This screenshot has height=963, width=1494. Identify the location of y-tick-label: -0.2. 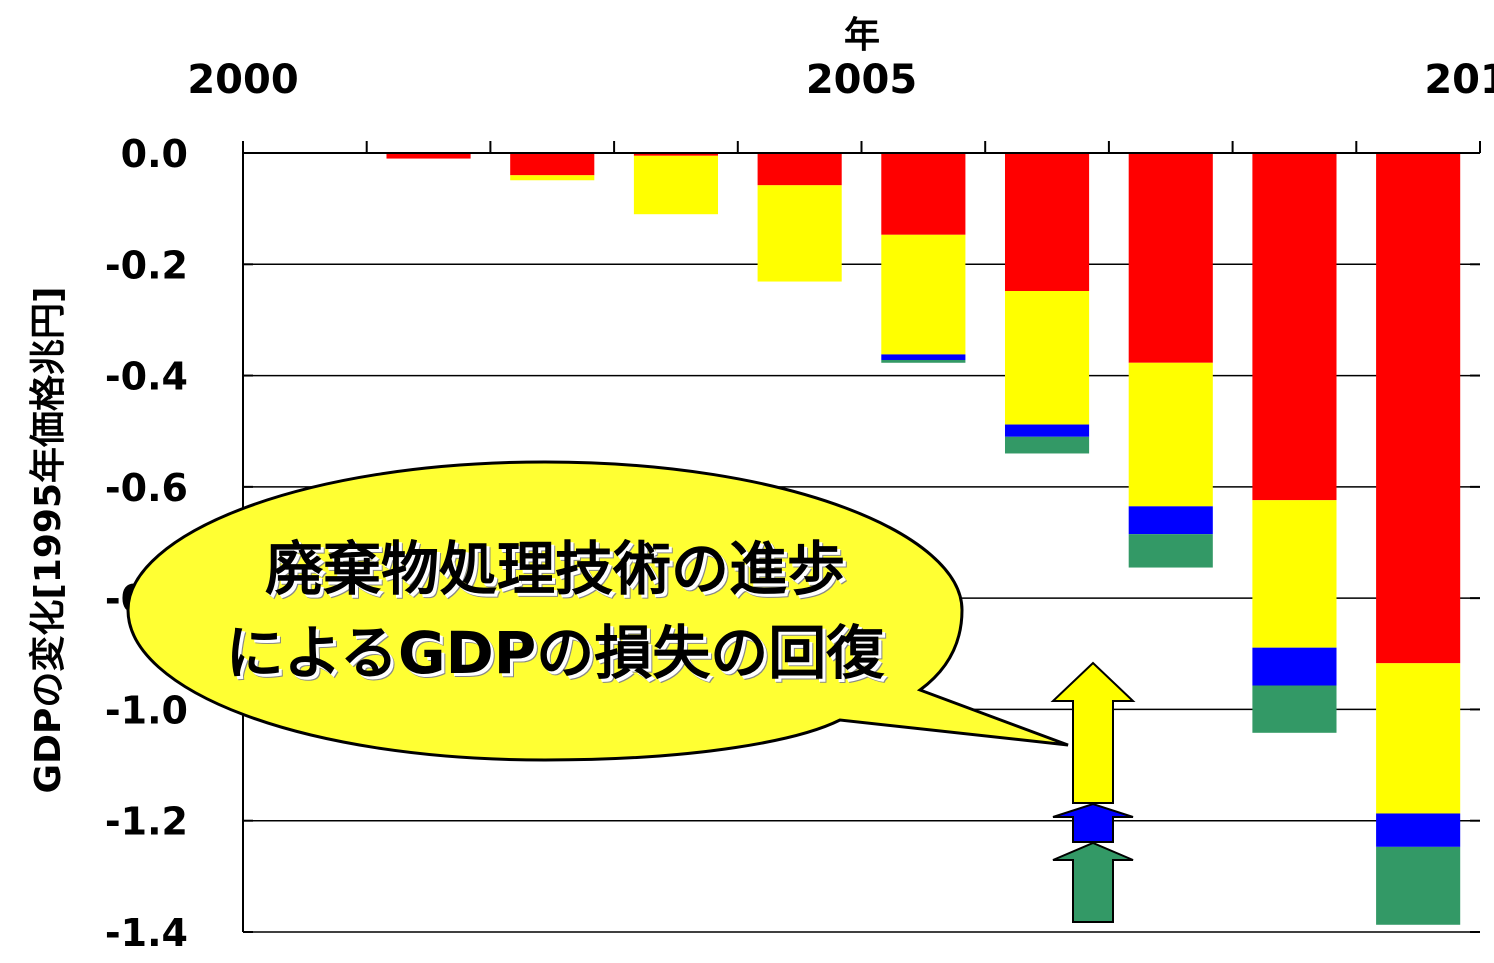
(146, 265).